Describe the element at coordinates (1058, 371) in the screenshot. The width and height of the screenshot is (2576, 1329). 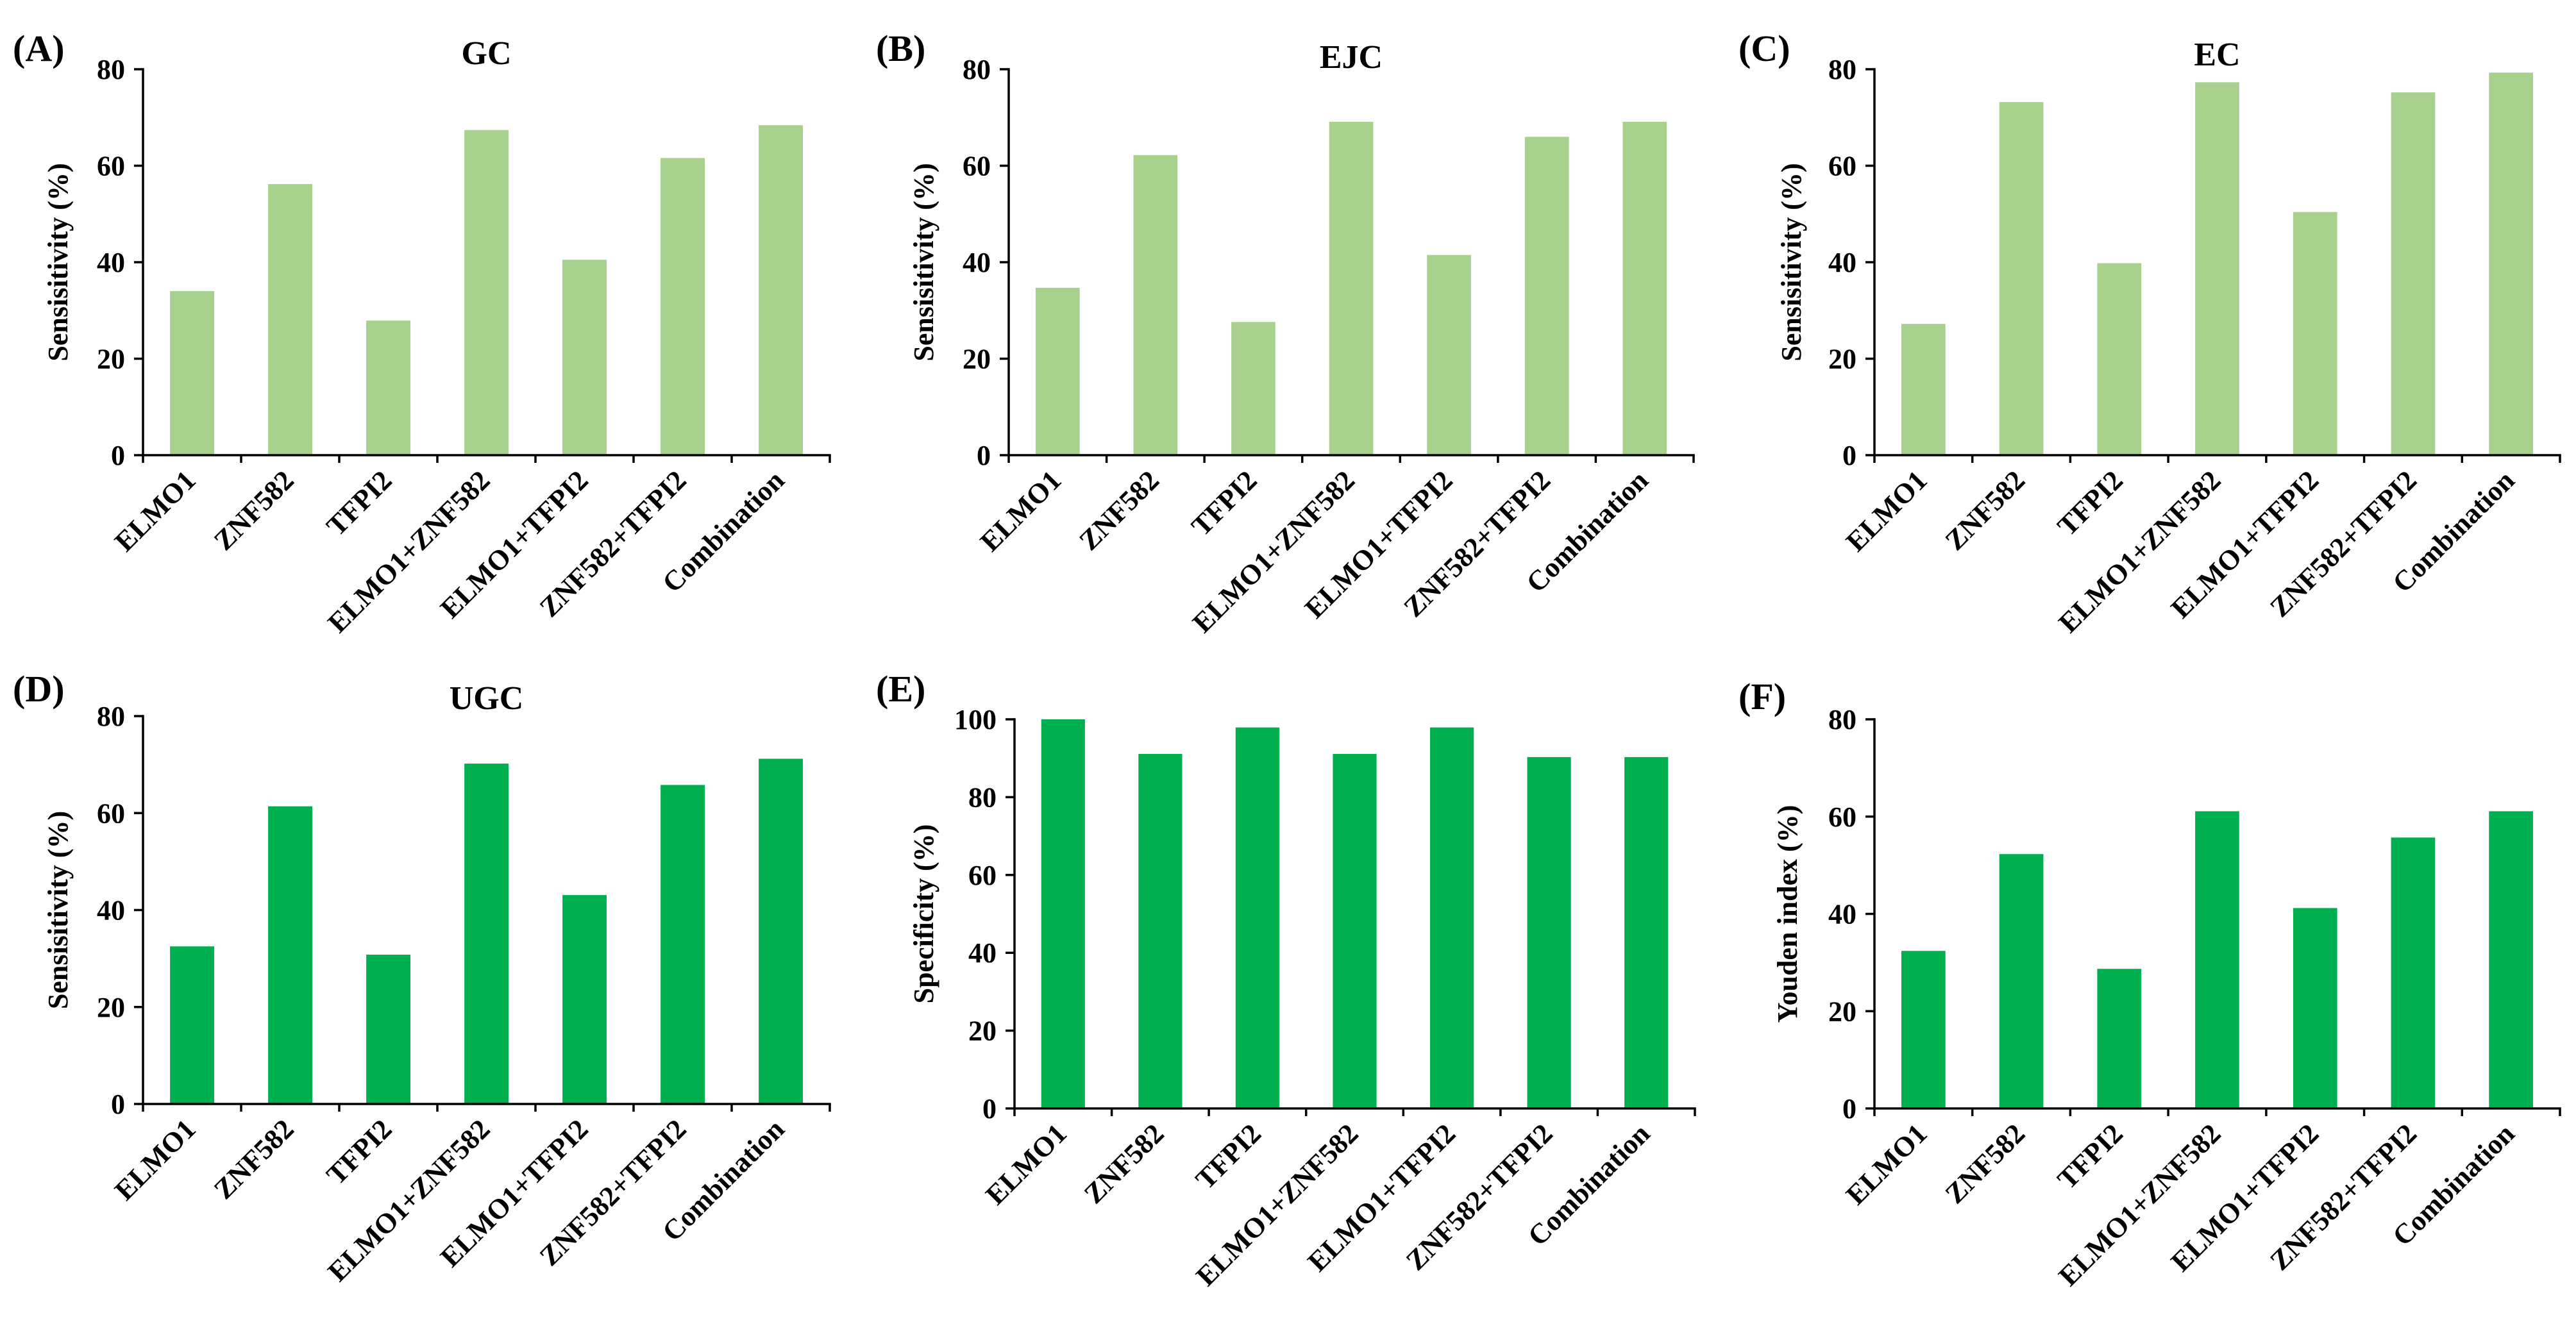
I see `bar-b-elmo1` at that location.